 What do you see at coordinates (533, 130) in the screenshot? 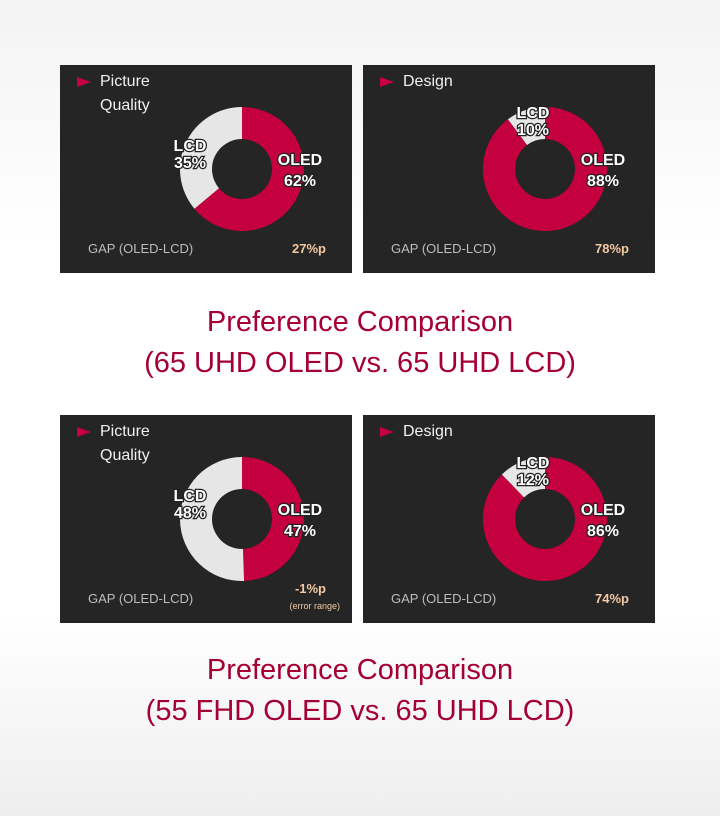
I see `lcd-value: 10%` at bounding box center [533, 130].